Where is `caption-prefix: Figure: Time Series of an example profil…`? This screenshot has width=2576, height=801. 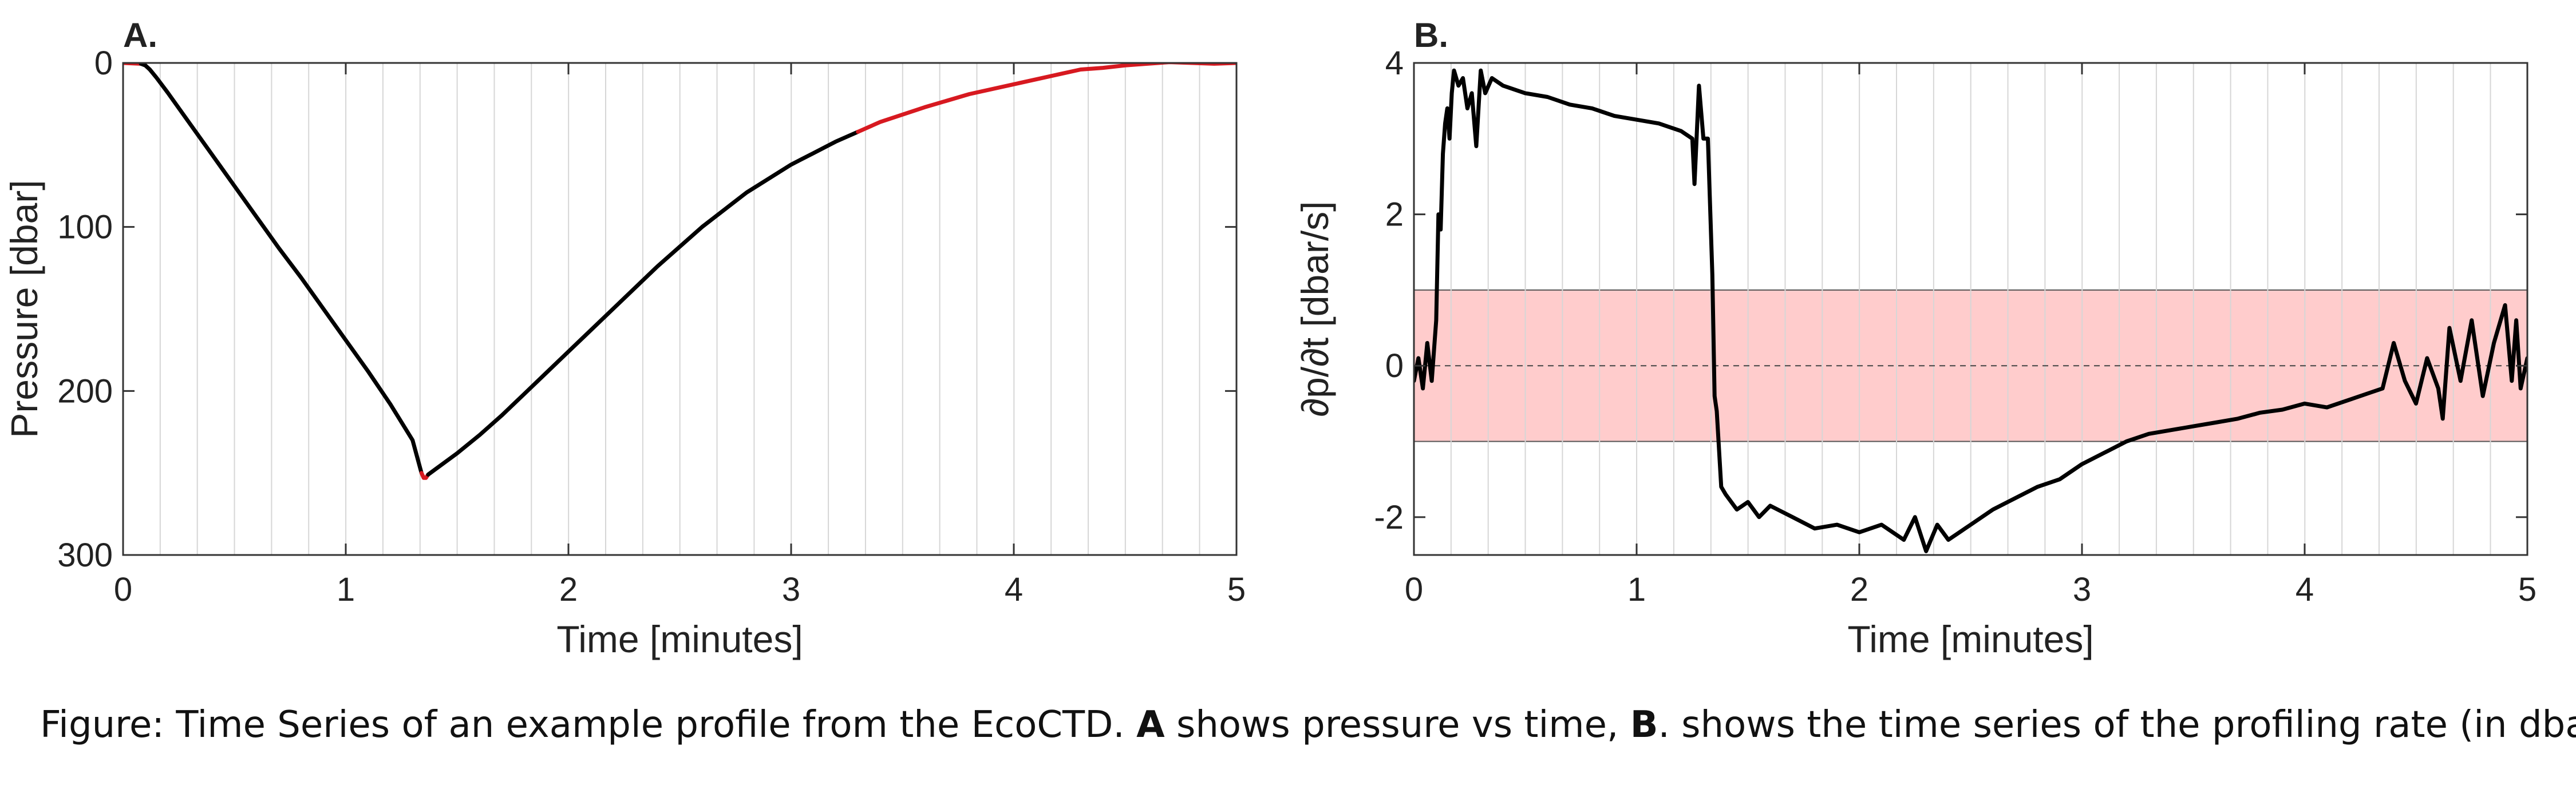 caption-prefix: Figure: Time Series of an example profil… is located at coordinates (588, 725).